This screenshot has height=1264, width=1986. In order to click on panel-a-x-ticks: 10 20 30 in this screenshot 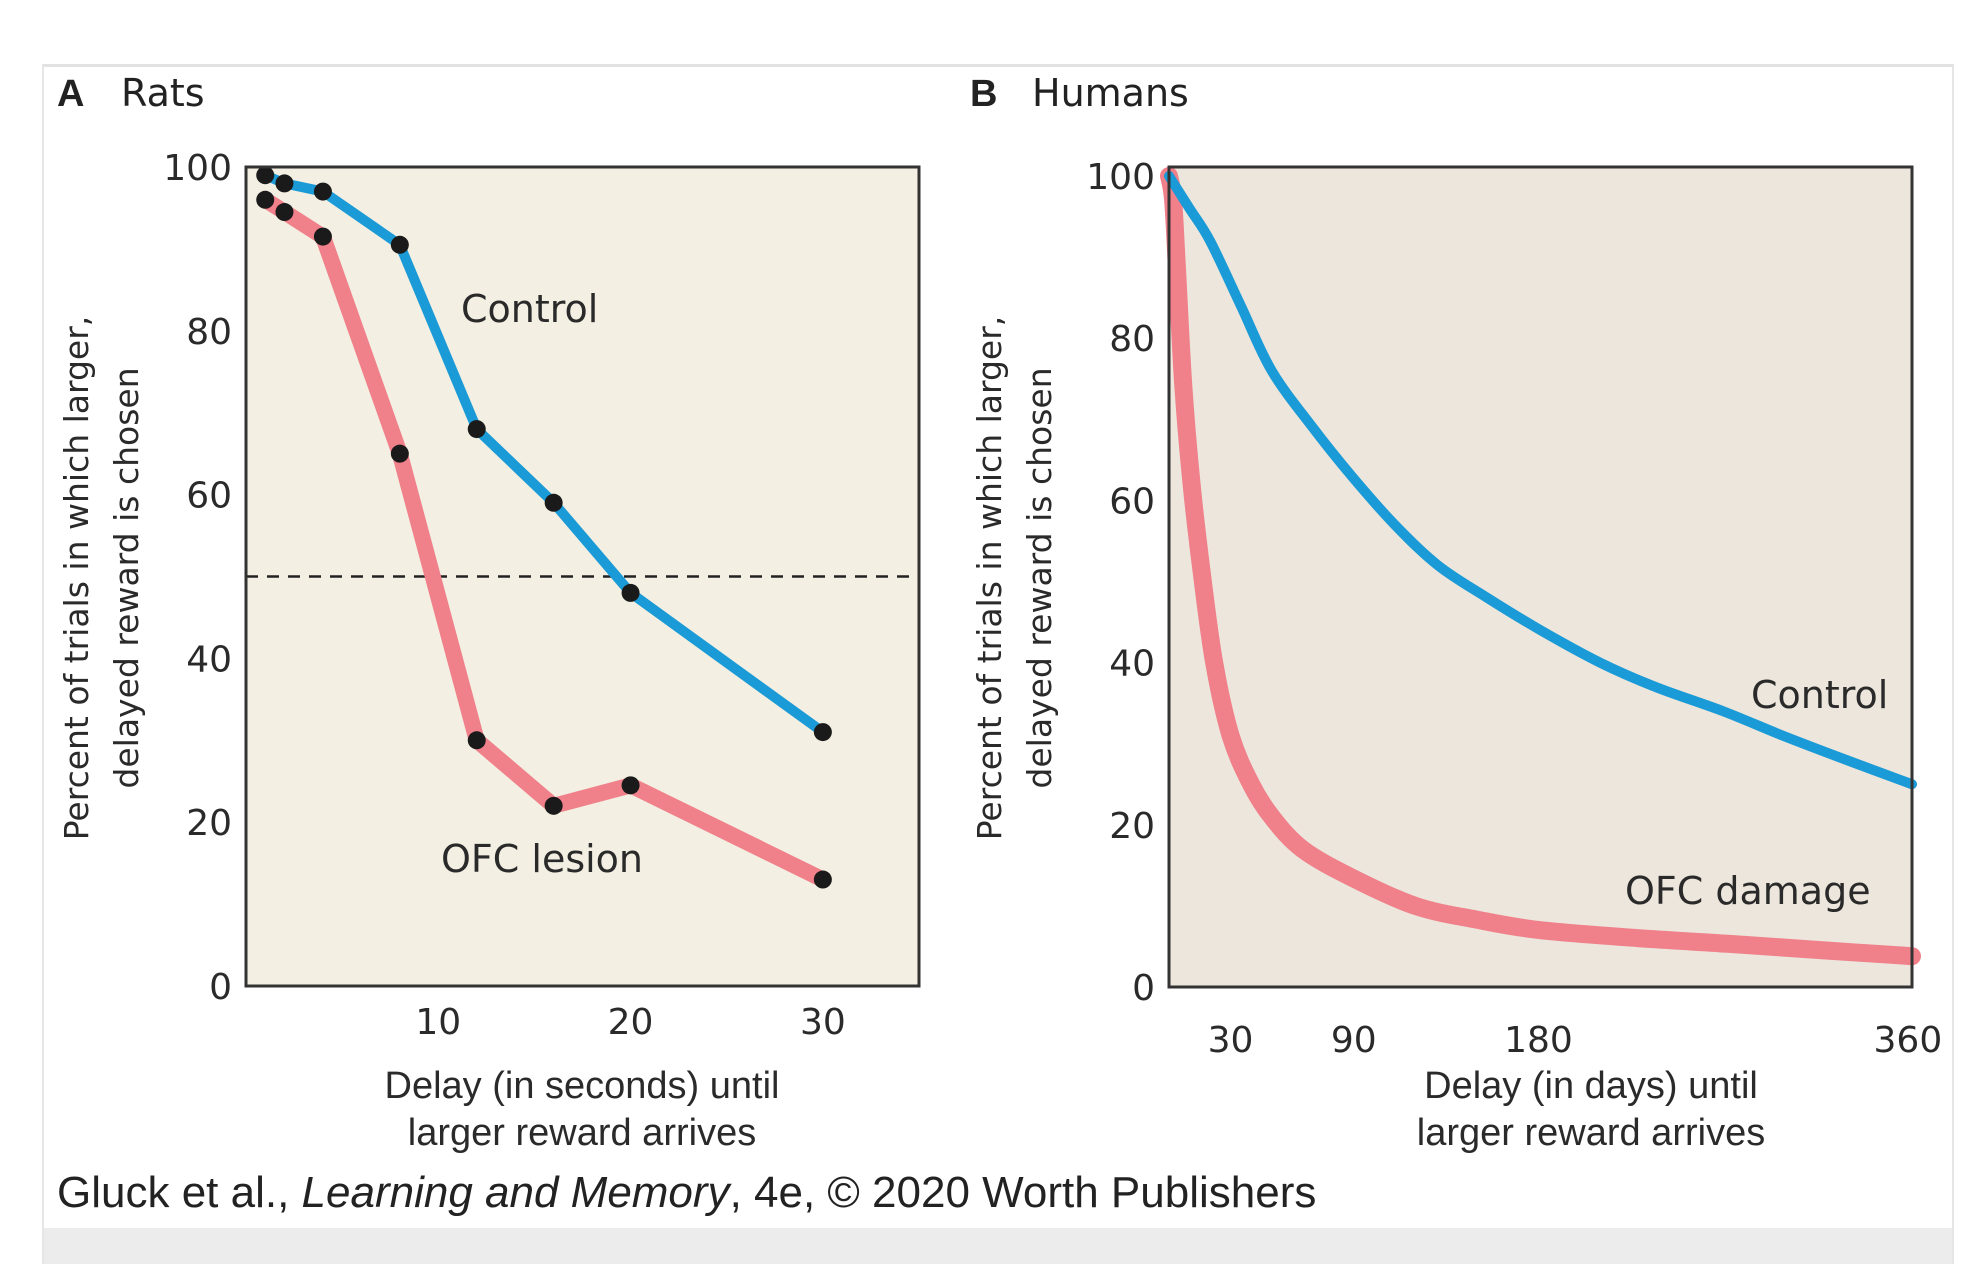, I will do `click(630, 1022)`.